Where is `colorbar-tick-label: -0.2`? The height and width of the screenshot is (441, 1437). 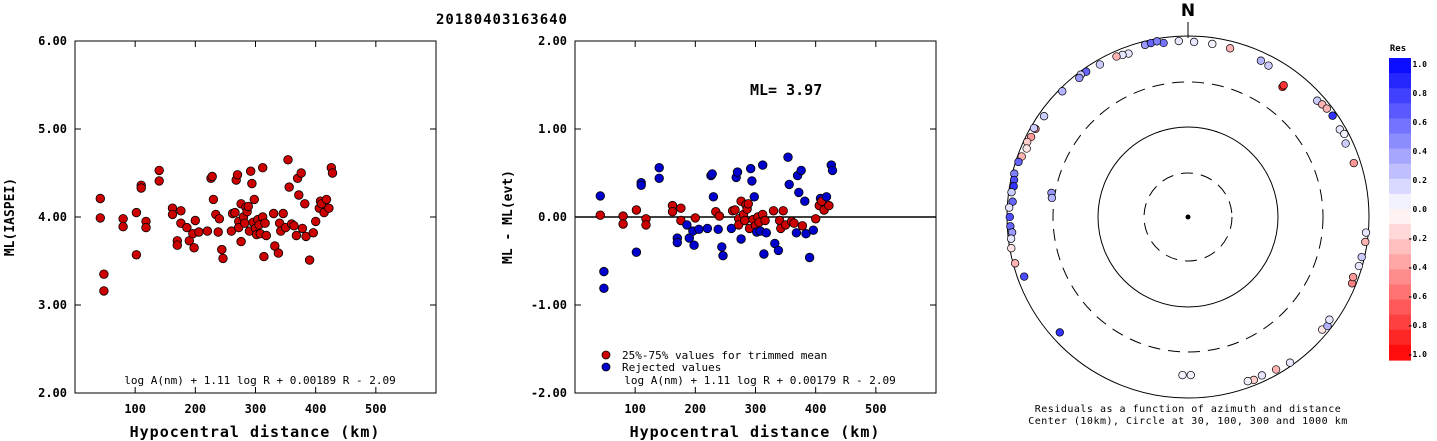 colorbar-tick-label: -0.2 is located at coordinates (1417, 238).